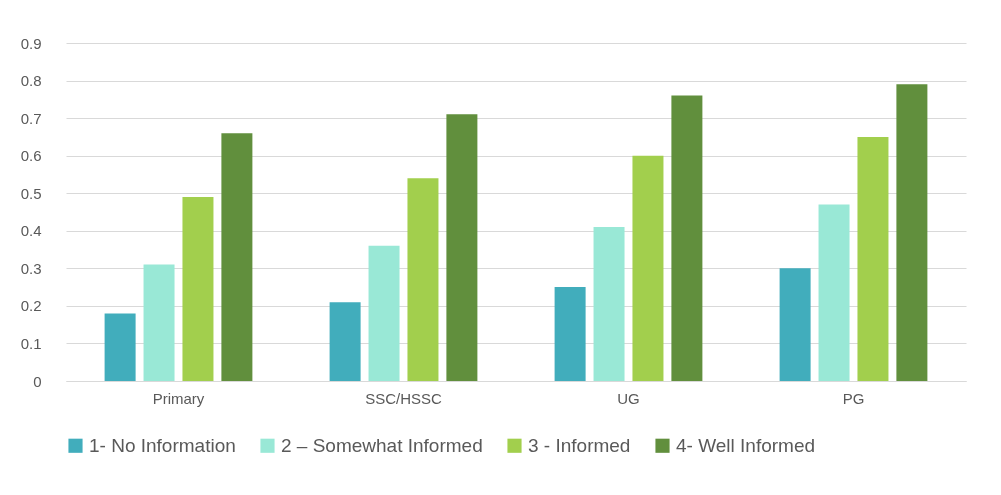 This screenshot has height=495, width=1001. What do you see at coordinates (31, 193) in the screenshot?
I see `y-tick-label: 0.5` at bounding box center [31, 193].